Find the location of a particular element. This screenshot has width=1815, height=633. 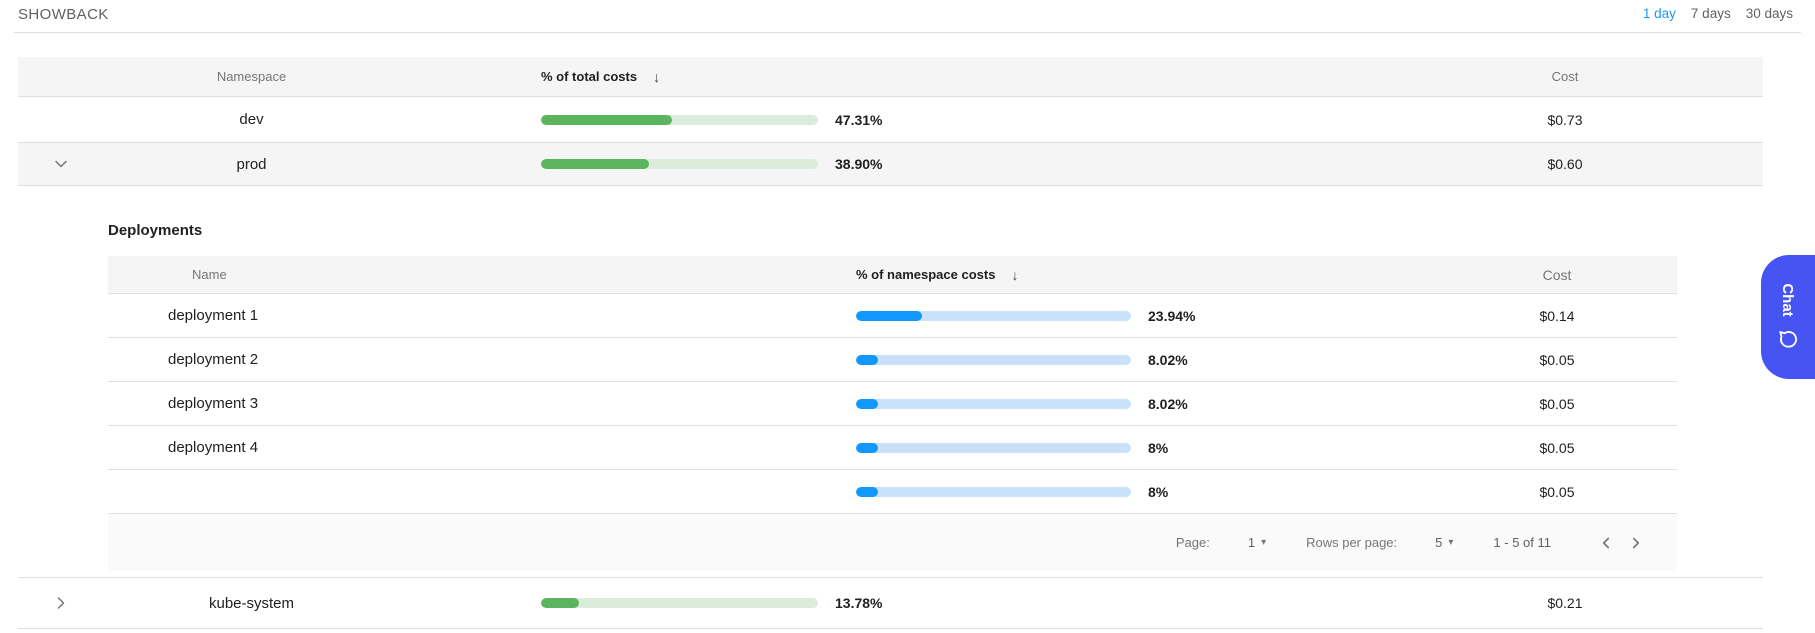

page-label: Page: is located at coordinates (1192, 542).